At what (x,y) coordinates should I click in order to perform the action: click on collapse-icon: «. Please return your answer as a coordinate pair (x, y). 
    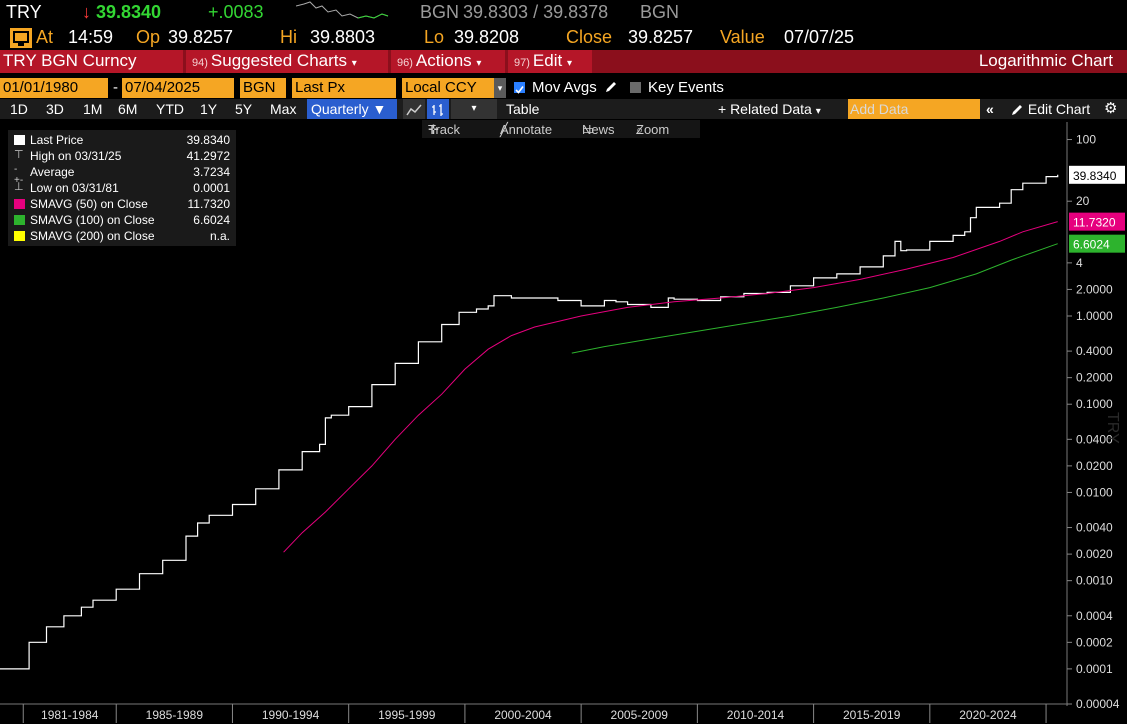
    Looking at the image, I should click on (990, 109).